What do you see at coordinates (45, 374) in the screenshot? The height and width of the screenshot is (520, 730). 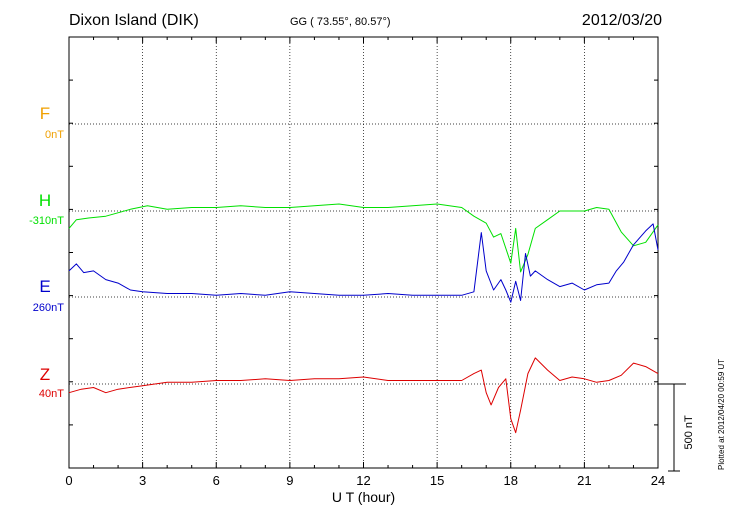 I see `series-name-Z: Z` at bounding box center [45, 374].